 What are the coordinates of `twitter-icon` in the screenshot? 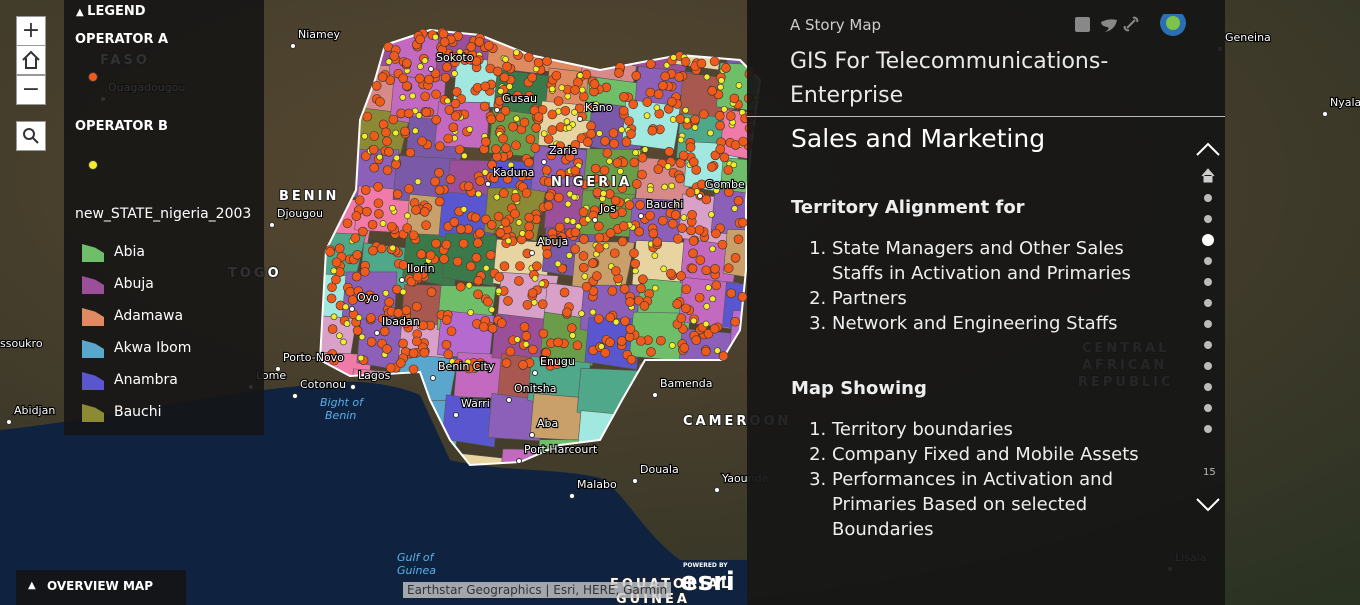 It's located at (1109, 25).